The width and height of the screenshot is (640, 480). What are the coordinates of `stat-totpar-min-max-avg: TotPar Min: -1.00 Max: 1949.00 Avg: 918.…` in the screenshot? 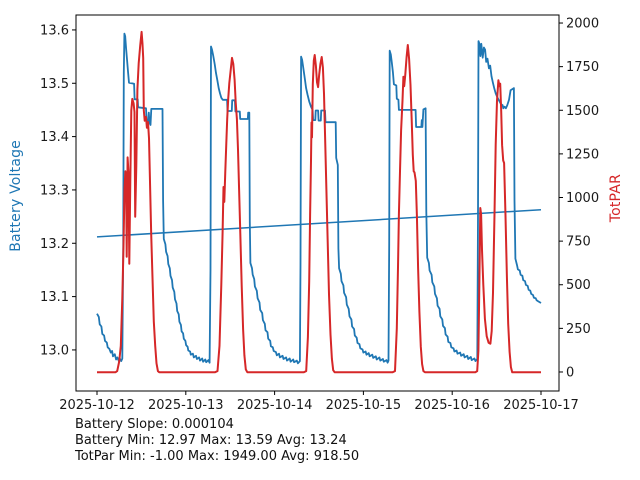 It's located at (217, 456).